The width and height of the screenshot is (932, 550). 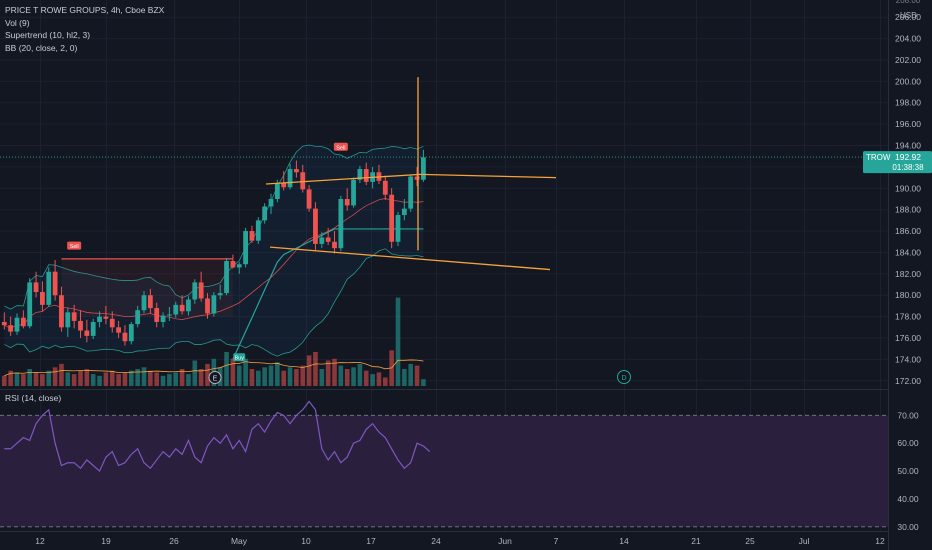 I want to click on time-tick-label: 17, so click(x=371, y=541).